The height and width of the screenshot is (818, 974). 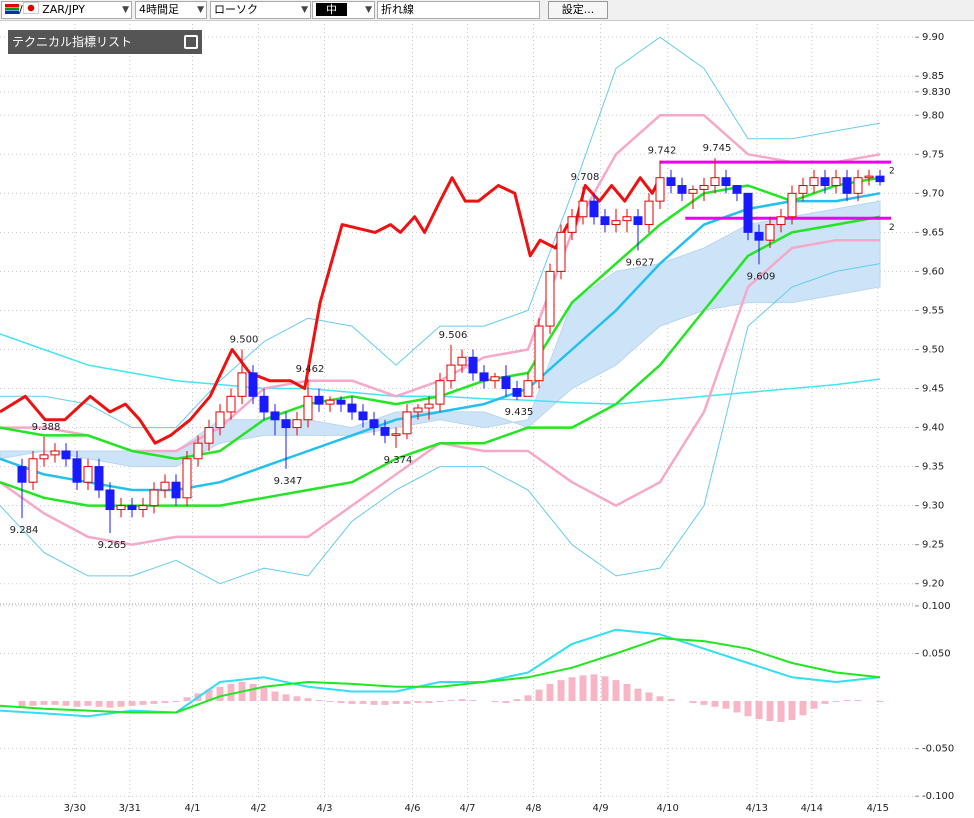 What do you see at coordinates (519, 412) in the screenshot?
I see `price-annotation: 9.435` at bounding box center [519, 412].